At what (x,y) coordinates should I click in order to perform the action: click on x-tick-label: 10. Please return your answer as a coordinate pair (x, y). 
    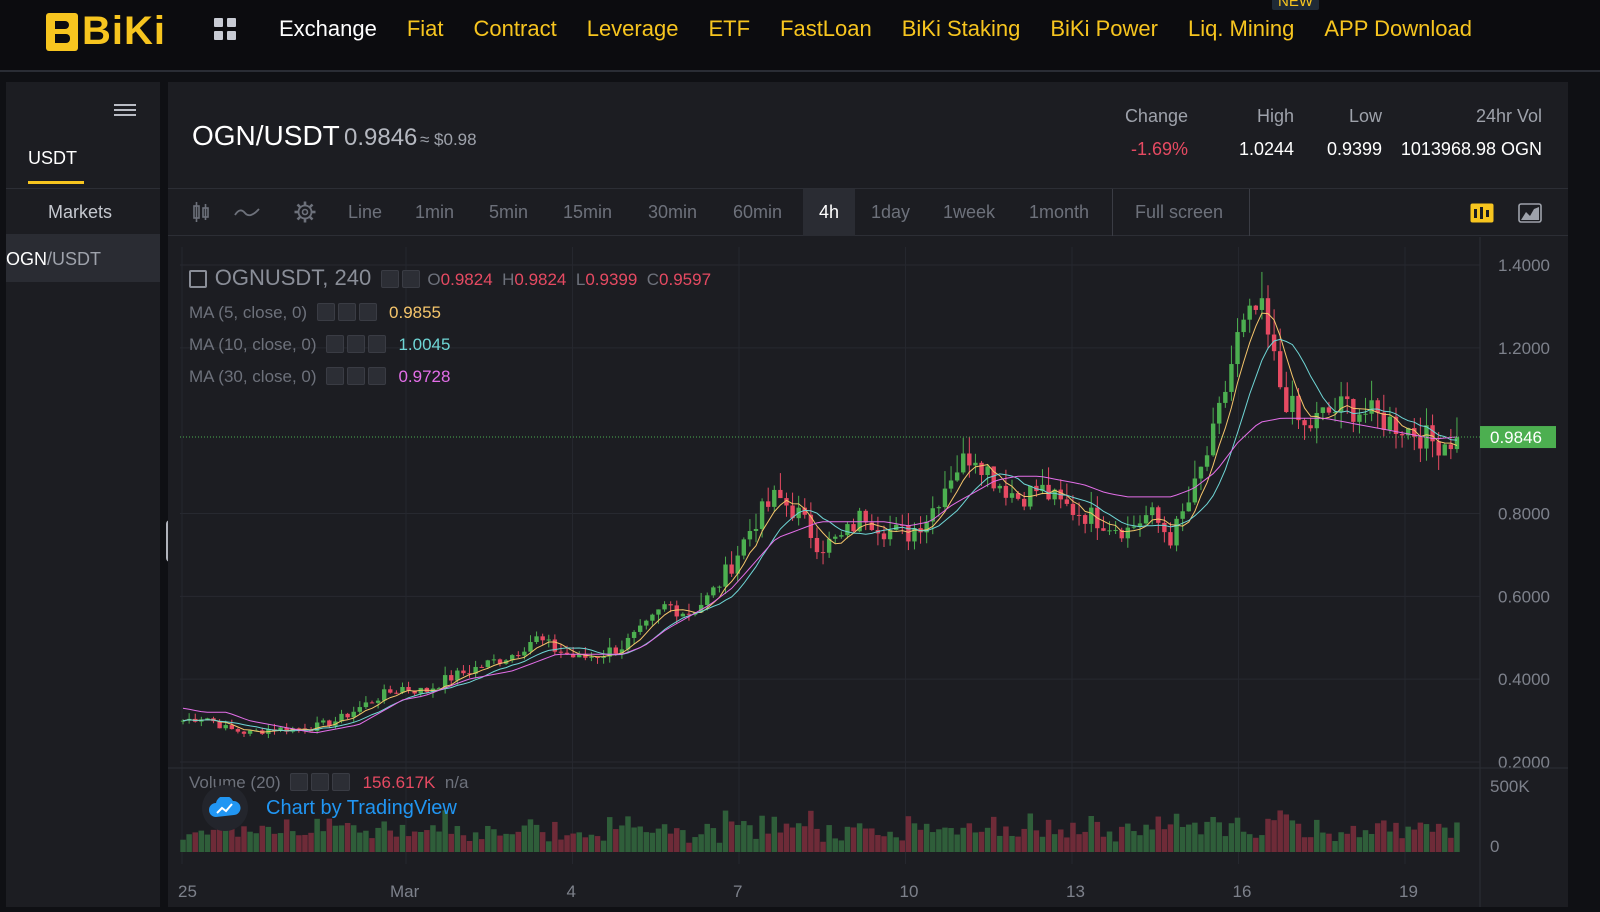
    Looking at the image, I should click on (909, 891).